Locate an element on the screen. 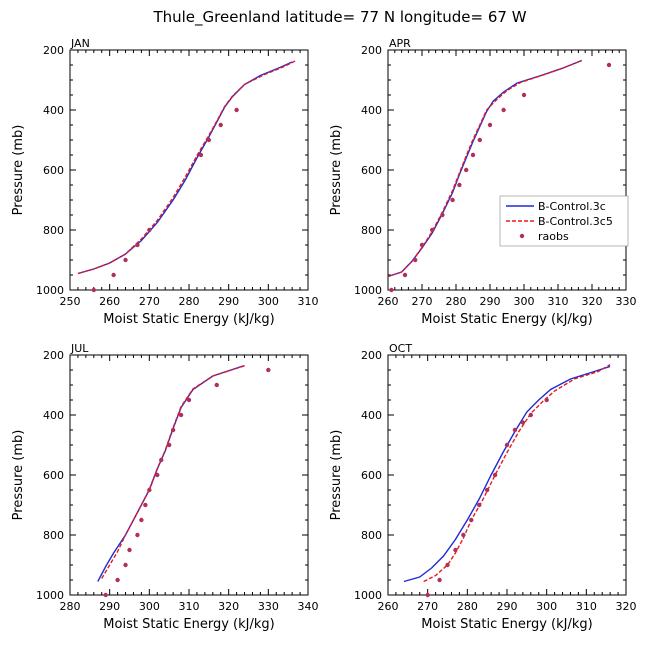  panel-title: JUL is located at coordinates (79, 348).